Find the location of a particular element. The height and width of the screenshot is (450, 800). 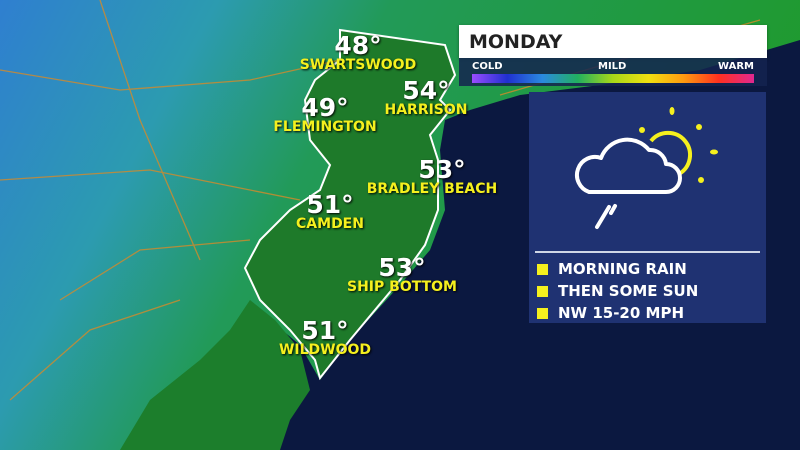

city-bradley-beach: 53° BRADLEY BEACH is located at coordinates (432, 176).